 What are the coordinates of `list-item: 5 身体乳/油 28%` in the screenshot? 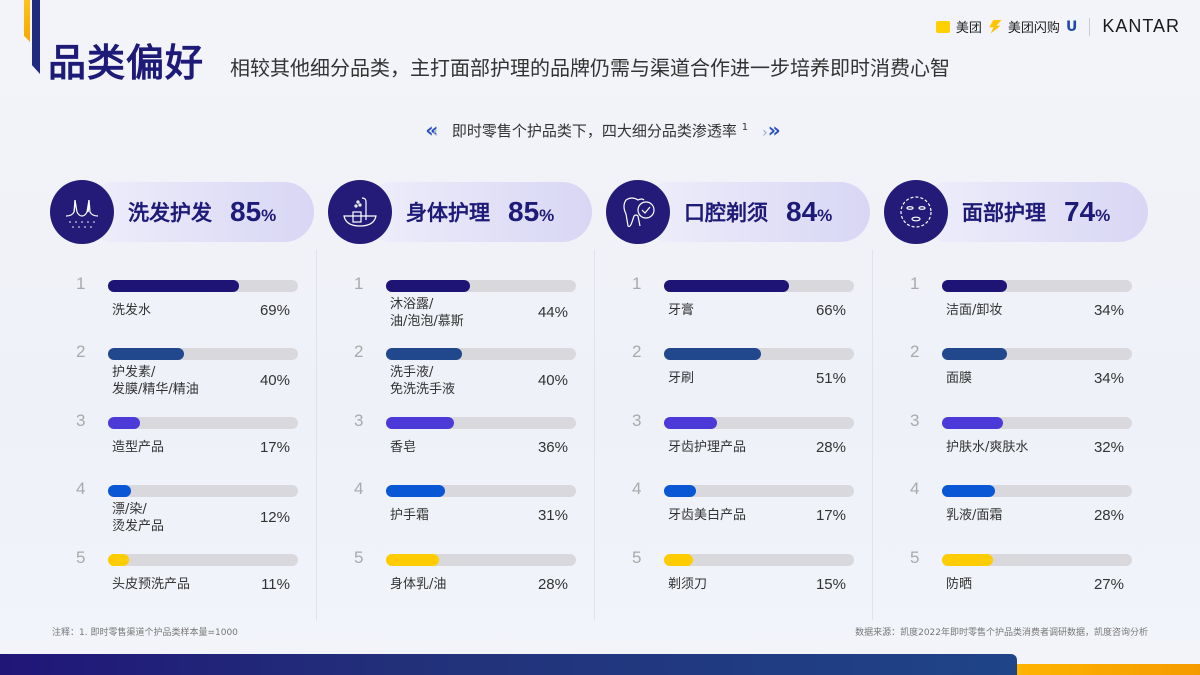 It's located at (469, 581).